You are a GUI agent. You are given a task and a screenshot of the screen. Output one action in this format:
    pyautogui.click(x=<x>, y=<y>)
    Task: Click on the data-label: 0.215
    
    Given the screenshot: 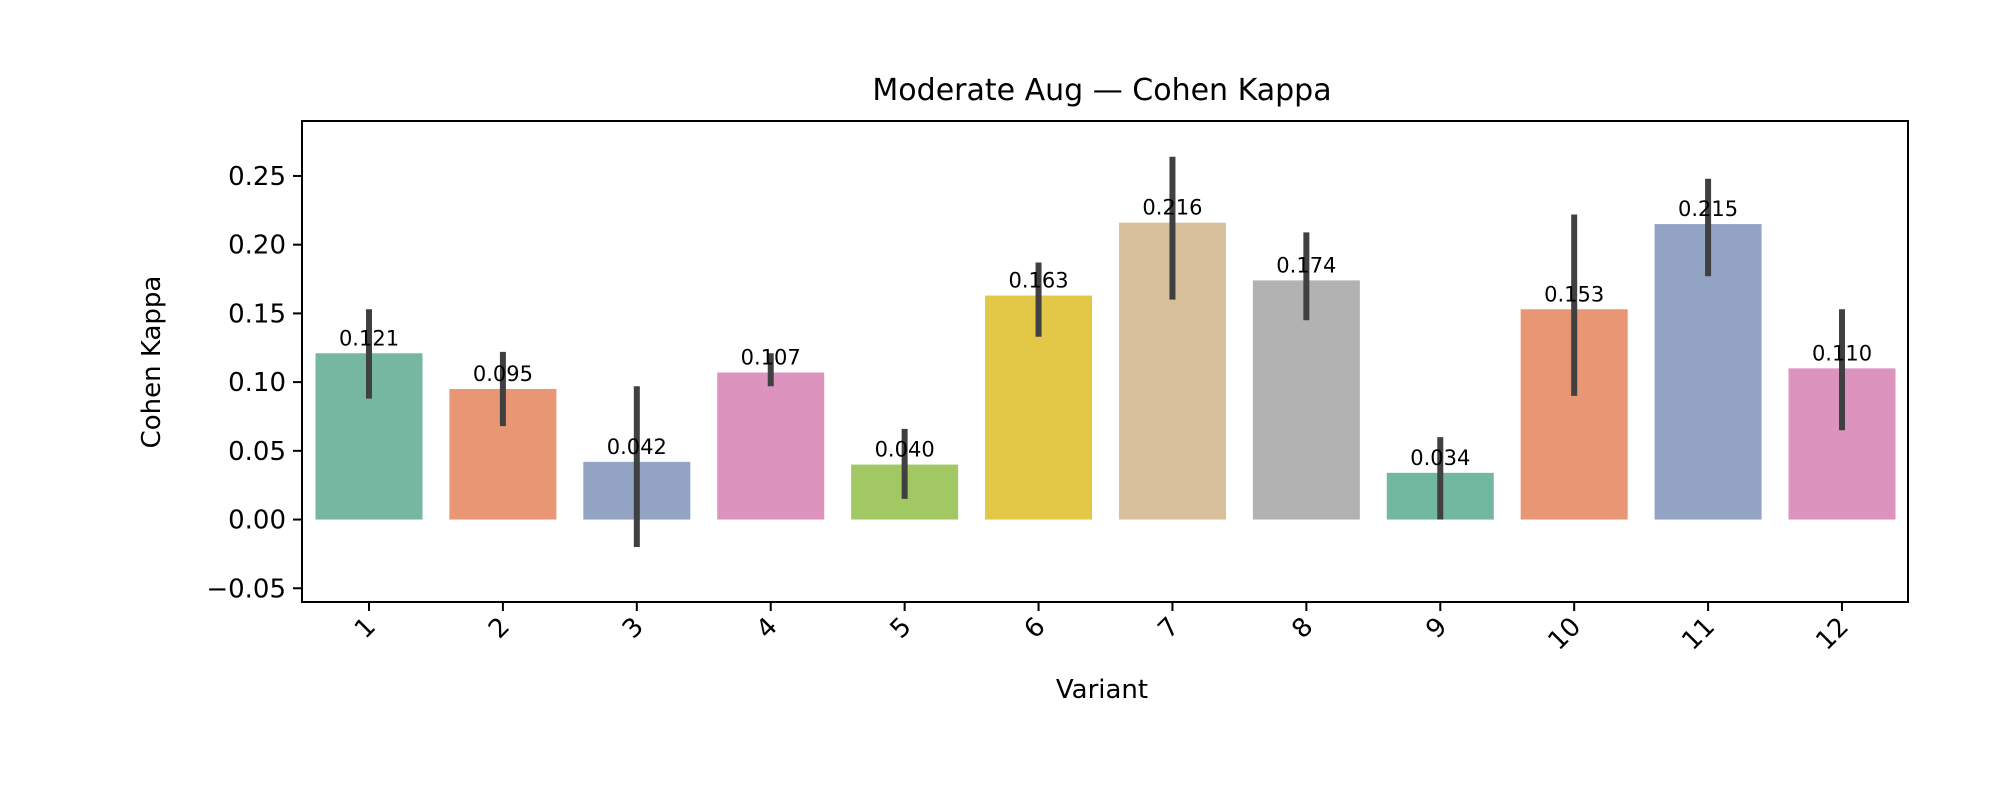 What is the action you would take?
    pyautogui.click(x=1708, y=209)
    